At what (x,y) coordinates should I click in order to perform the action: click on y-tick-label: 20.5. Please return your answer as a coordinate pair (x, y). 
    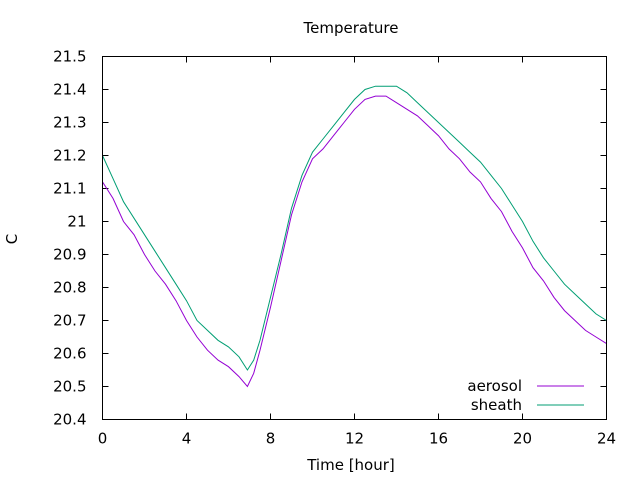
    Looking at the image, I should click on (69, 387).